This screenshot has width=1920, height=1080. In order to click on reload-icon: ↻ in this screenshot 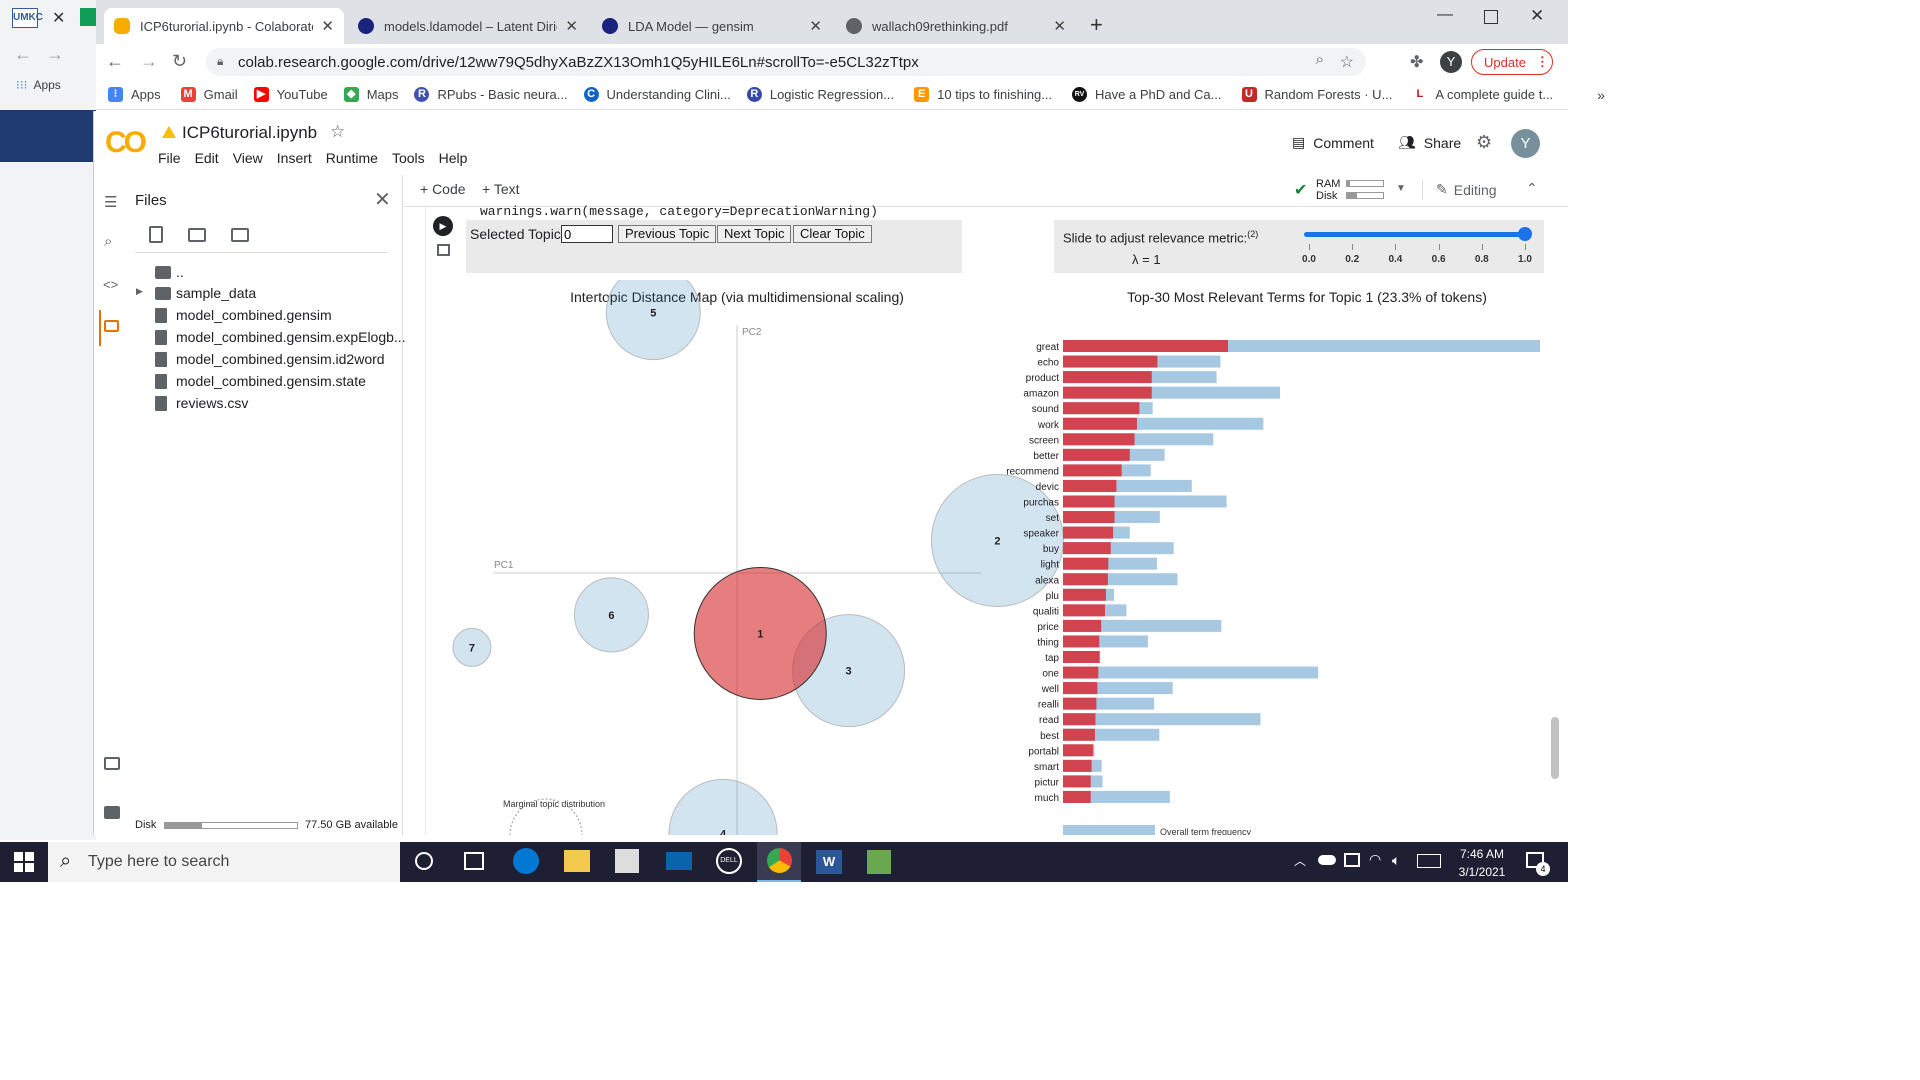, I will do `click(180, 61)`.